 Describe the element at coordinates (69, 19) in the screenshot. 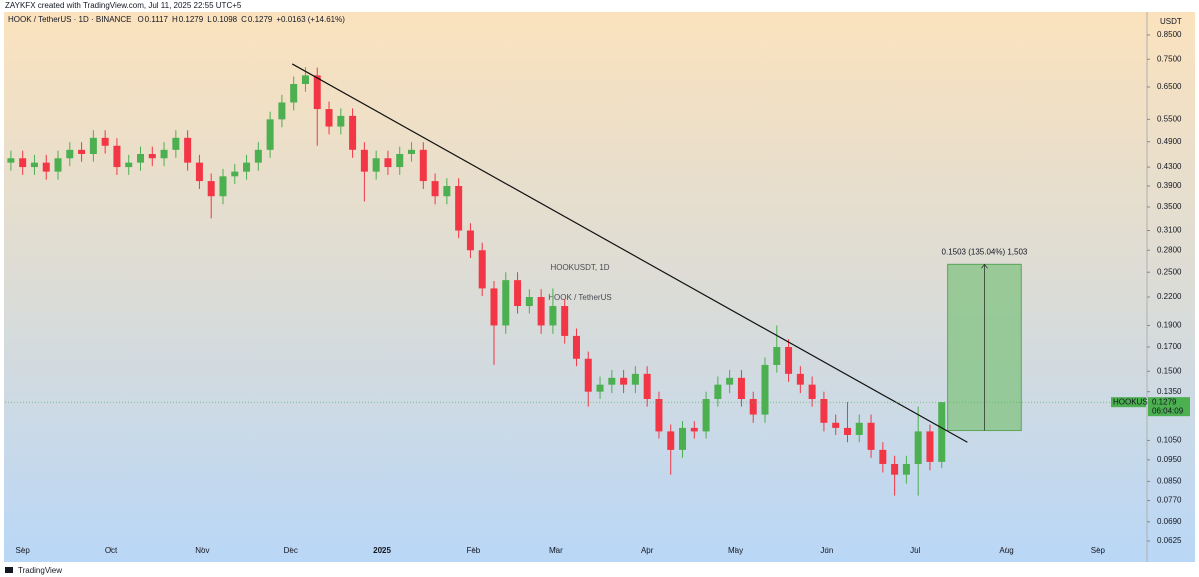

I see `symbol: HOOK / TetherUS · 1D · BINANCE` at that location.